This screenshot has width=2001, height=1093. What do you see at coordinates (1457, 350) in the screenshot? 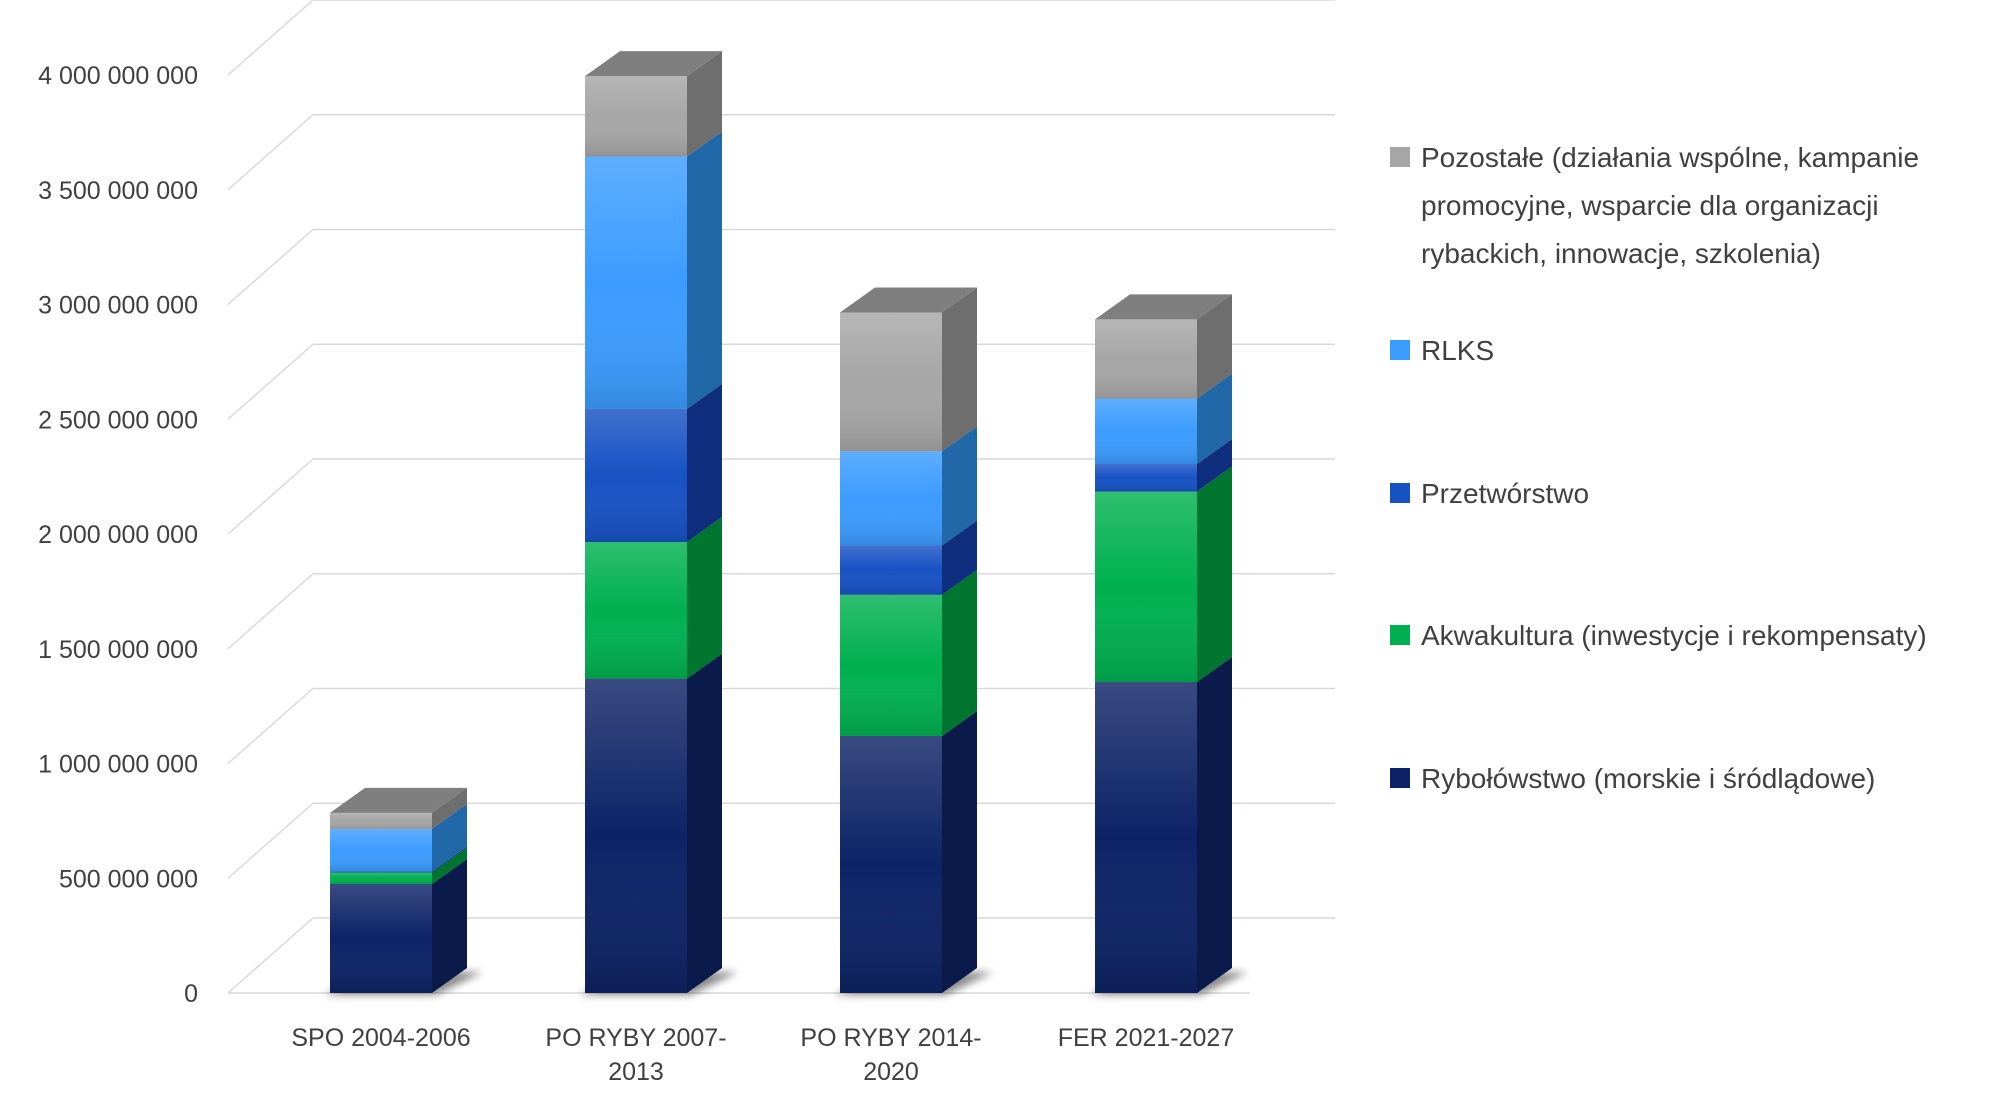
I see `legend-label: RLKS` at bounding box center [1457, 350].